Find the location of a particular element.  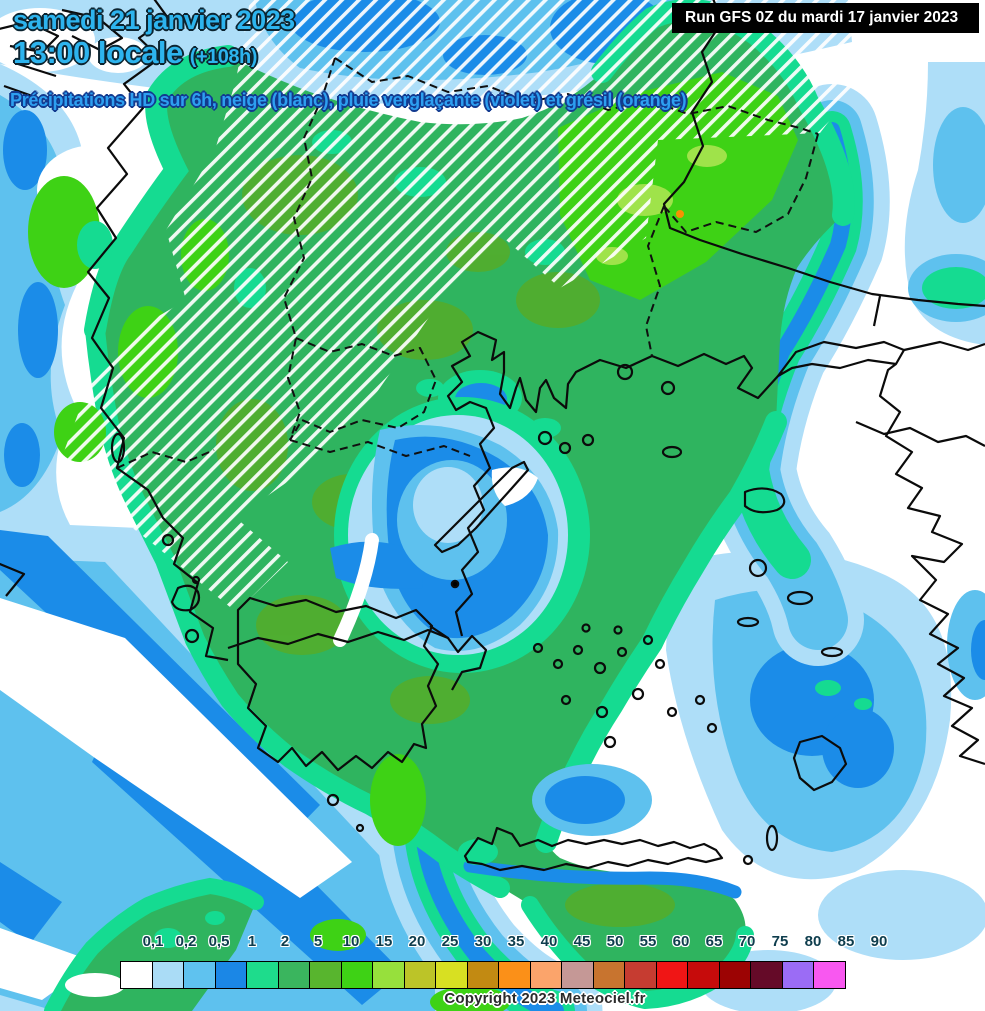

forecast-offset-label: (+108h) is located at coordinates (223, 57).